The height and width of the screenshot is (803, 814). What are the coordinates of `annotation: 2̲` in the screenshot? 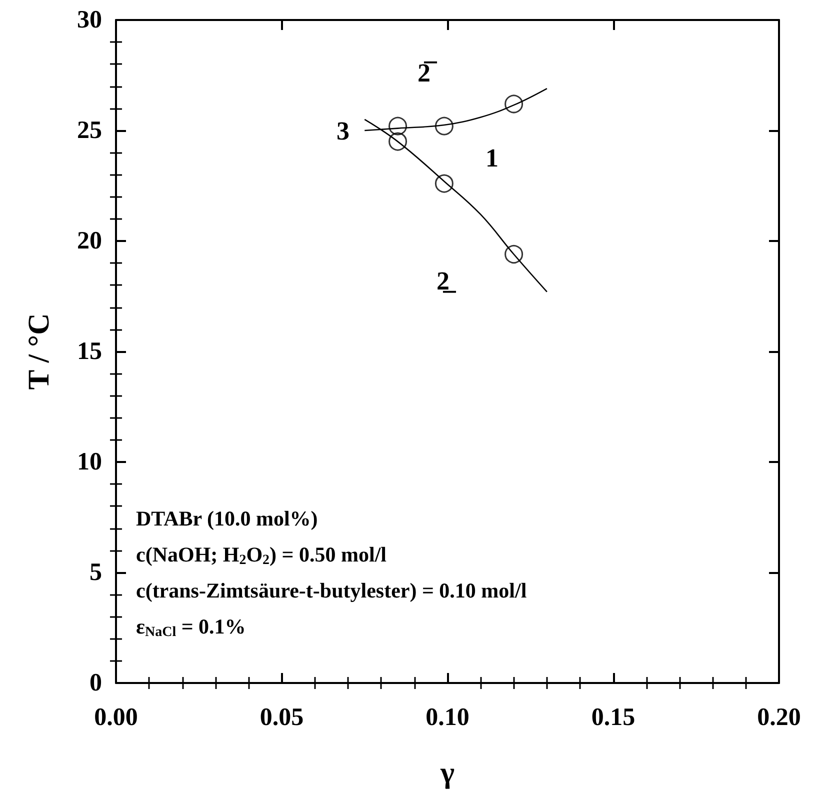 It's located at (446, 281).